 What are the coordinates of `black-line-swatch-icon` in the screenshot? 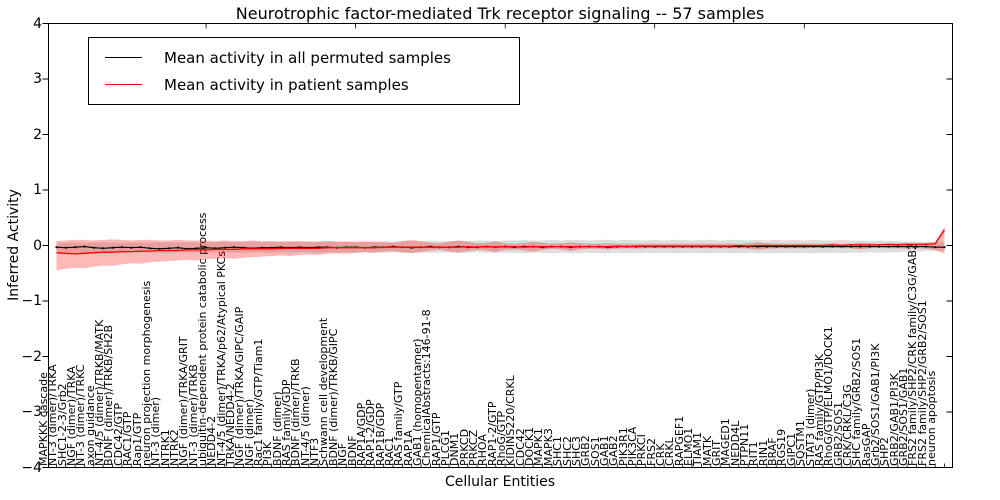 It's located at (123, 57).